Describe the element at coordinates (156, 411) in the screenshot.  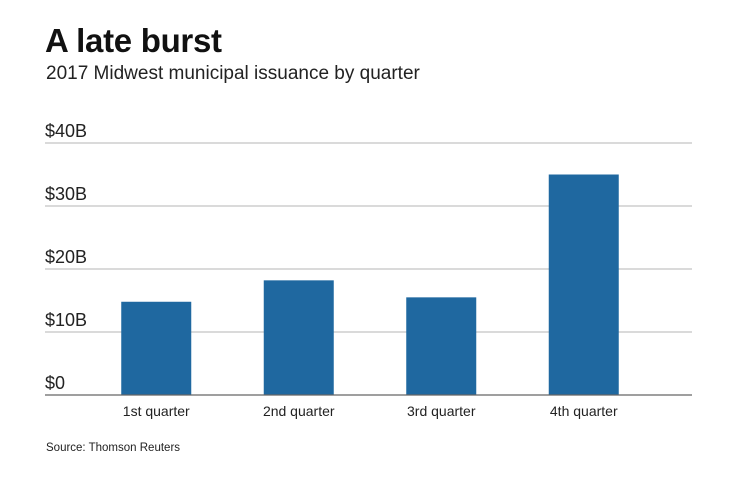
I see `x-category-label: 1st quarter` at that location.